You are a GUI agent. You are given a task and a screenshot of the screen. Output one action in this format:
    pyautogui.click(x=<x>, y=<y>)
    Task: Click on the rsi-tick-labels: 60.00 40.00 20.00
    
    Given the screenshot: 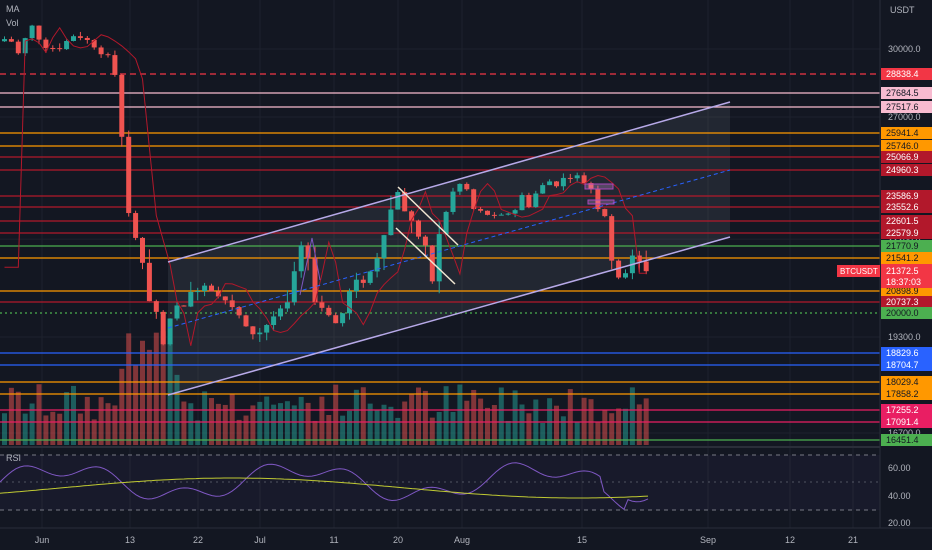 What is the action you would take?
    pyautogui.click(x=899, y=495)
    